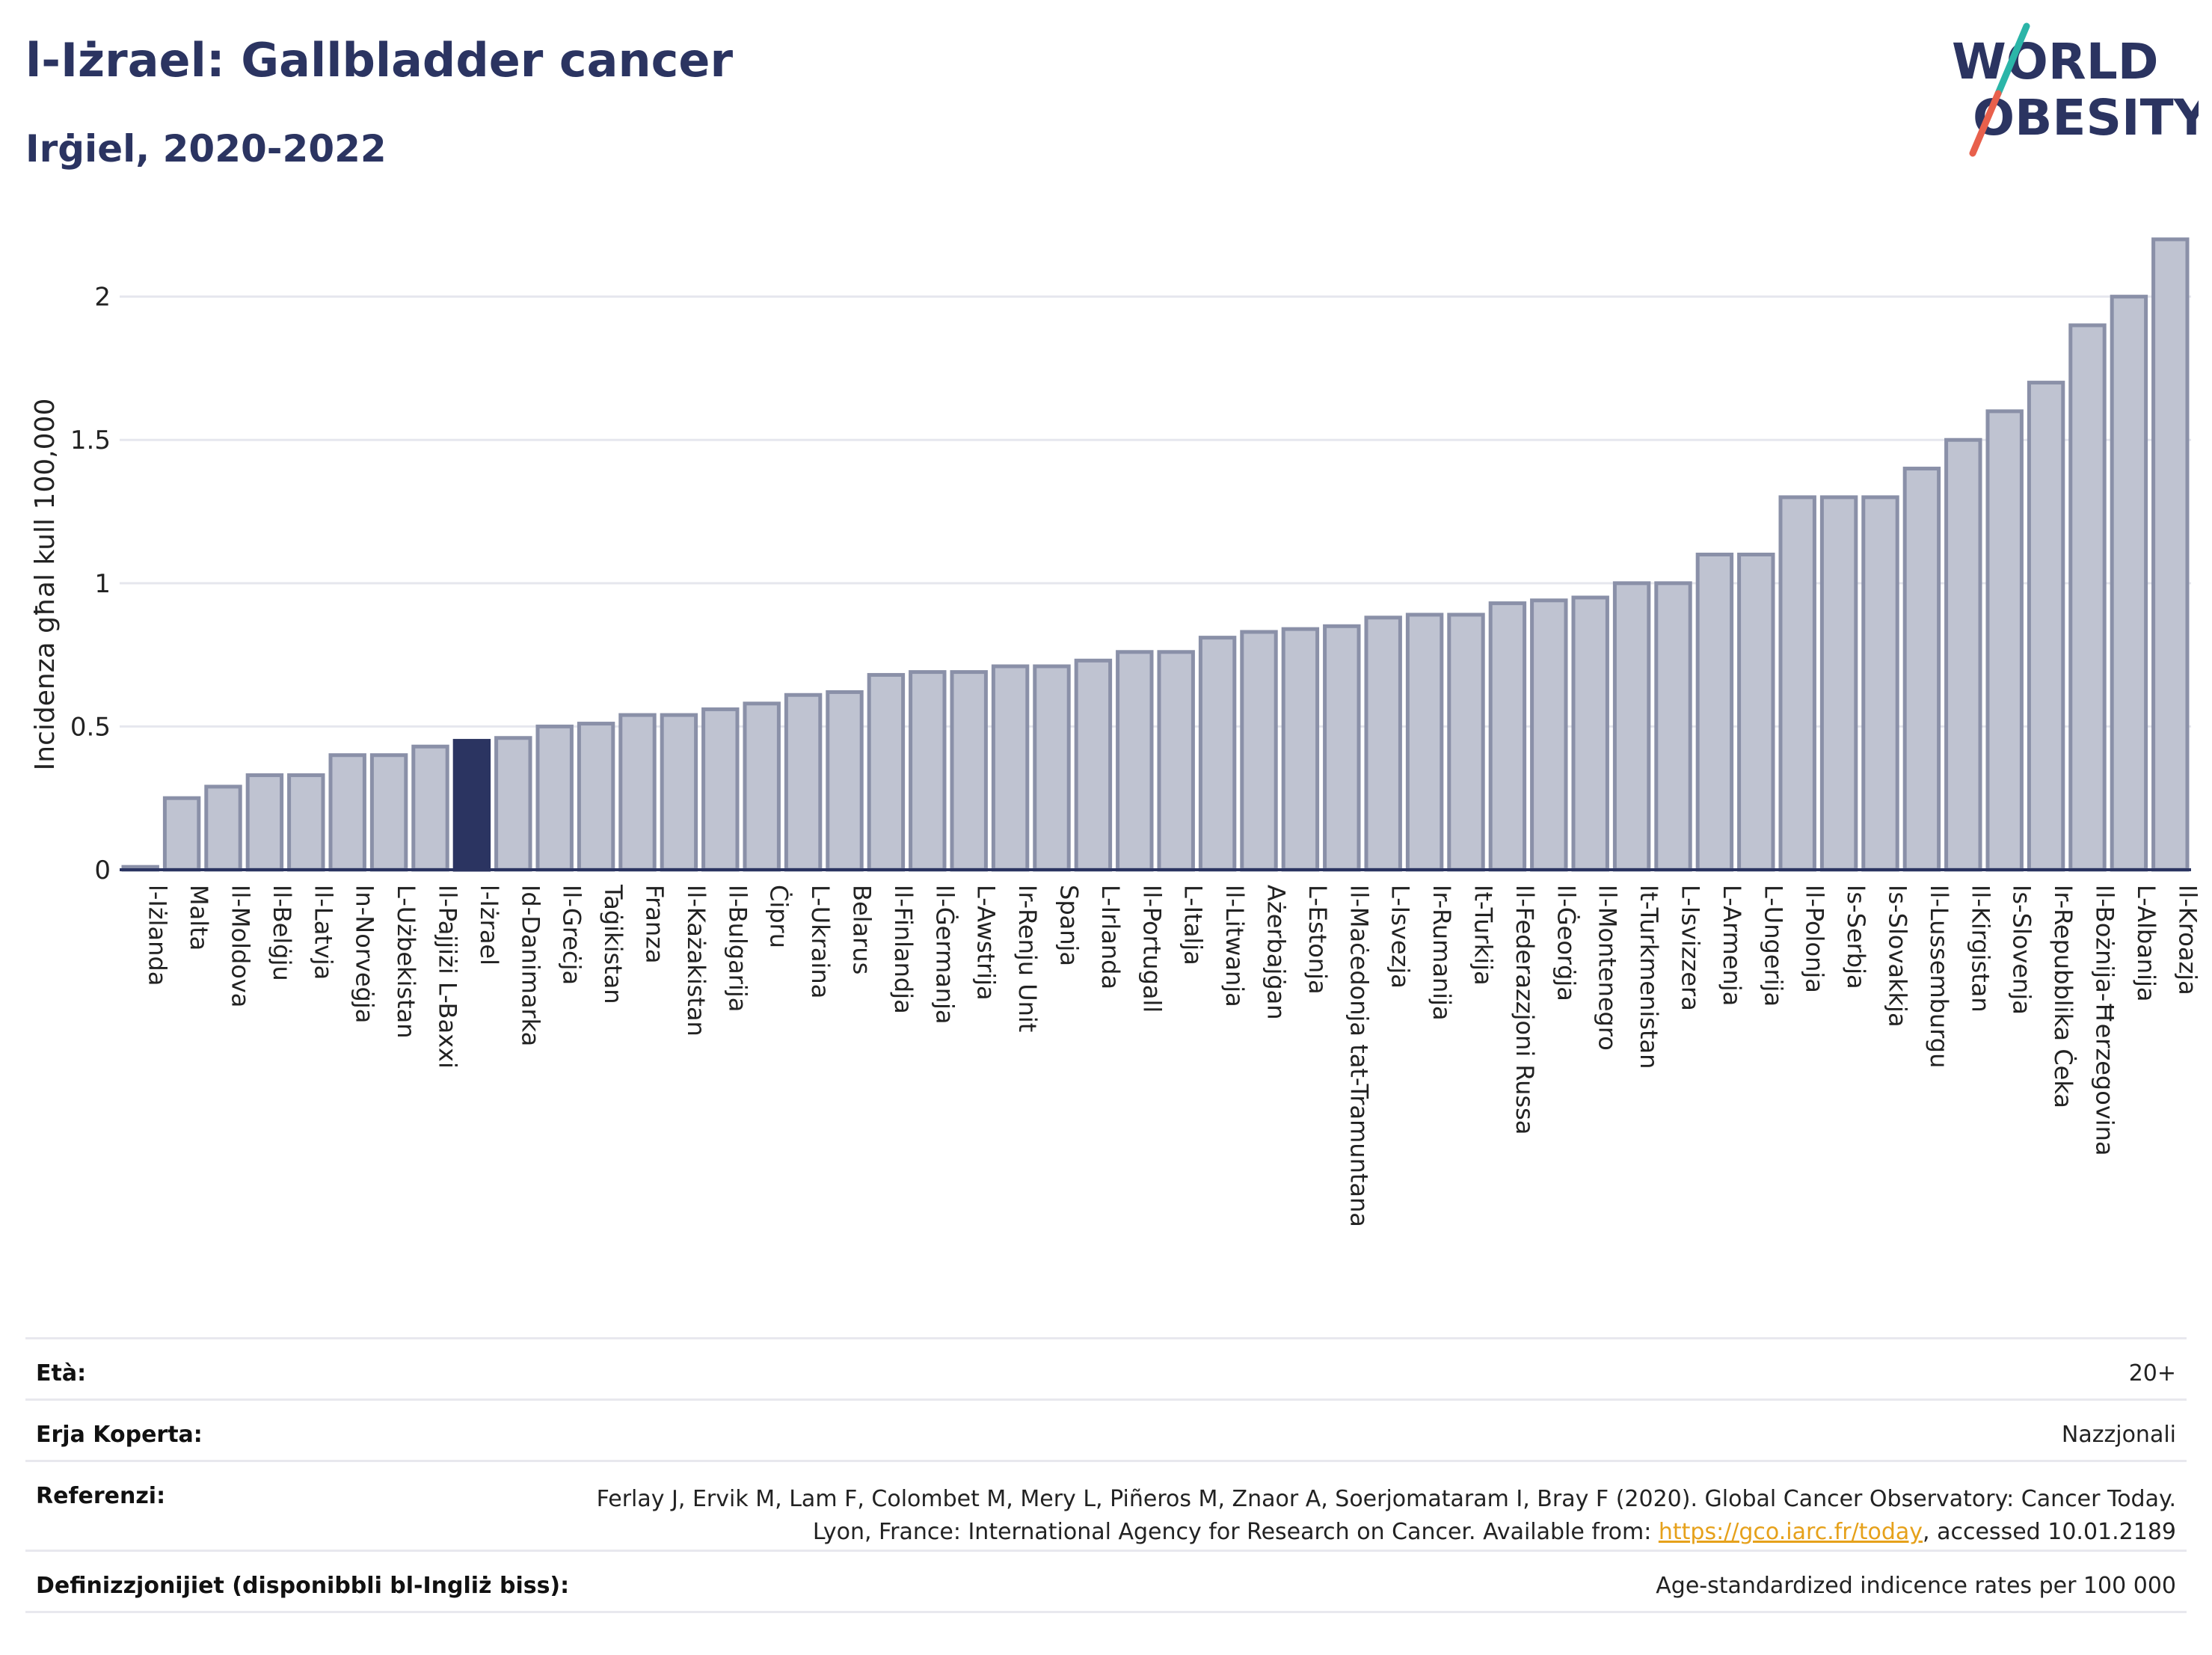  Describe the element at coordinates (379, 60) in the screenshot. I see `page-title: l-Iżrael: Gallbladder cancer` at that location.